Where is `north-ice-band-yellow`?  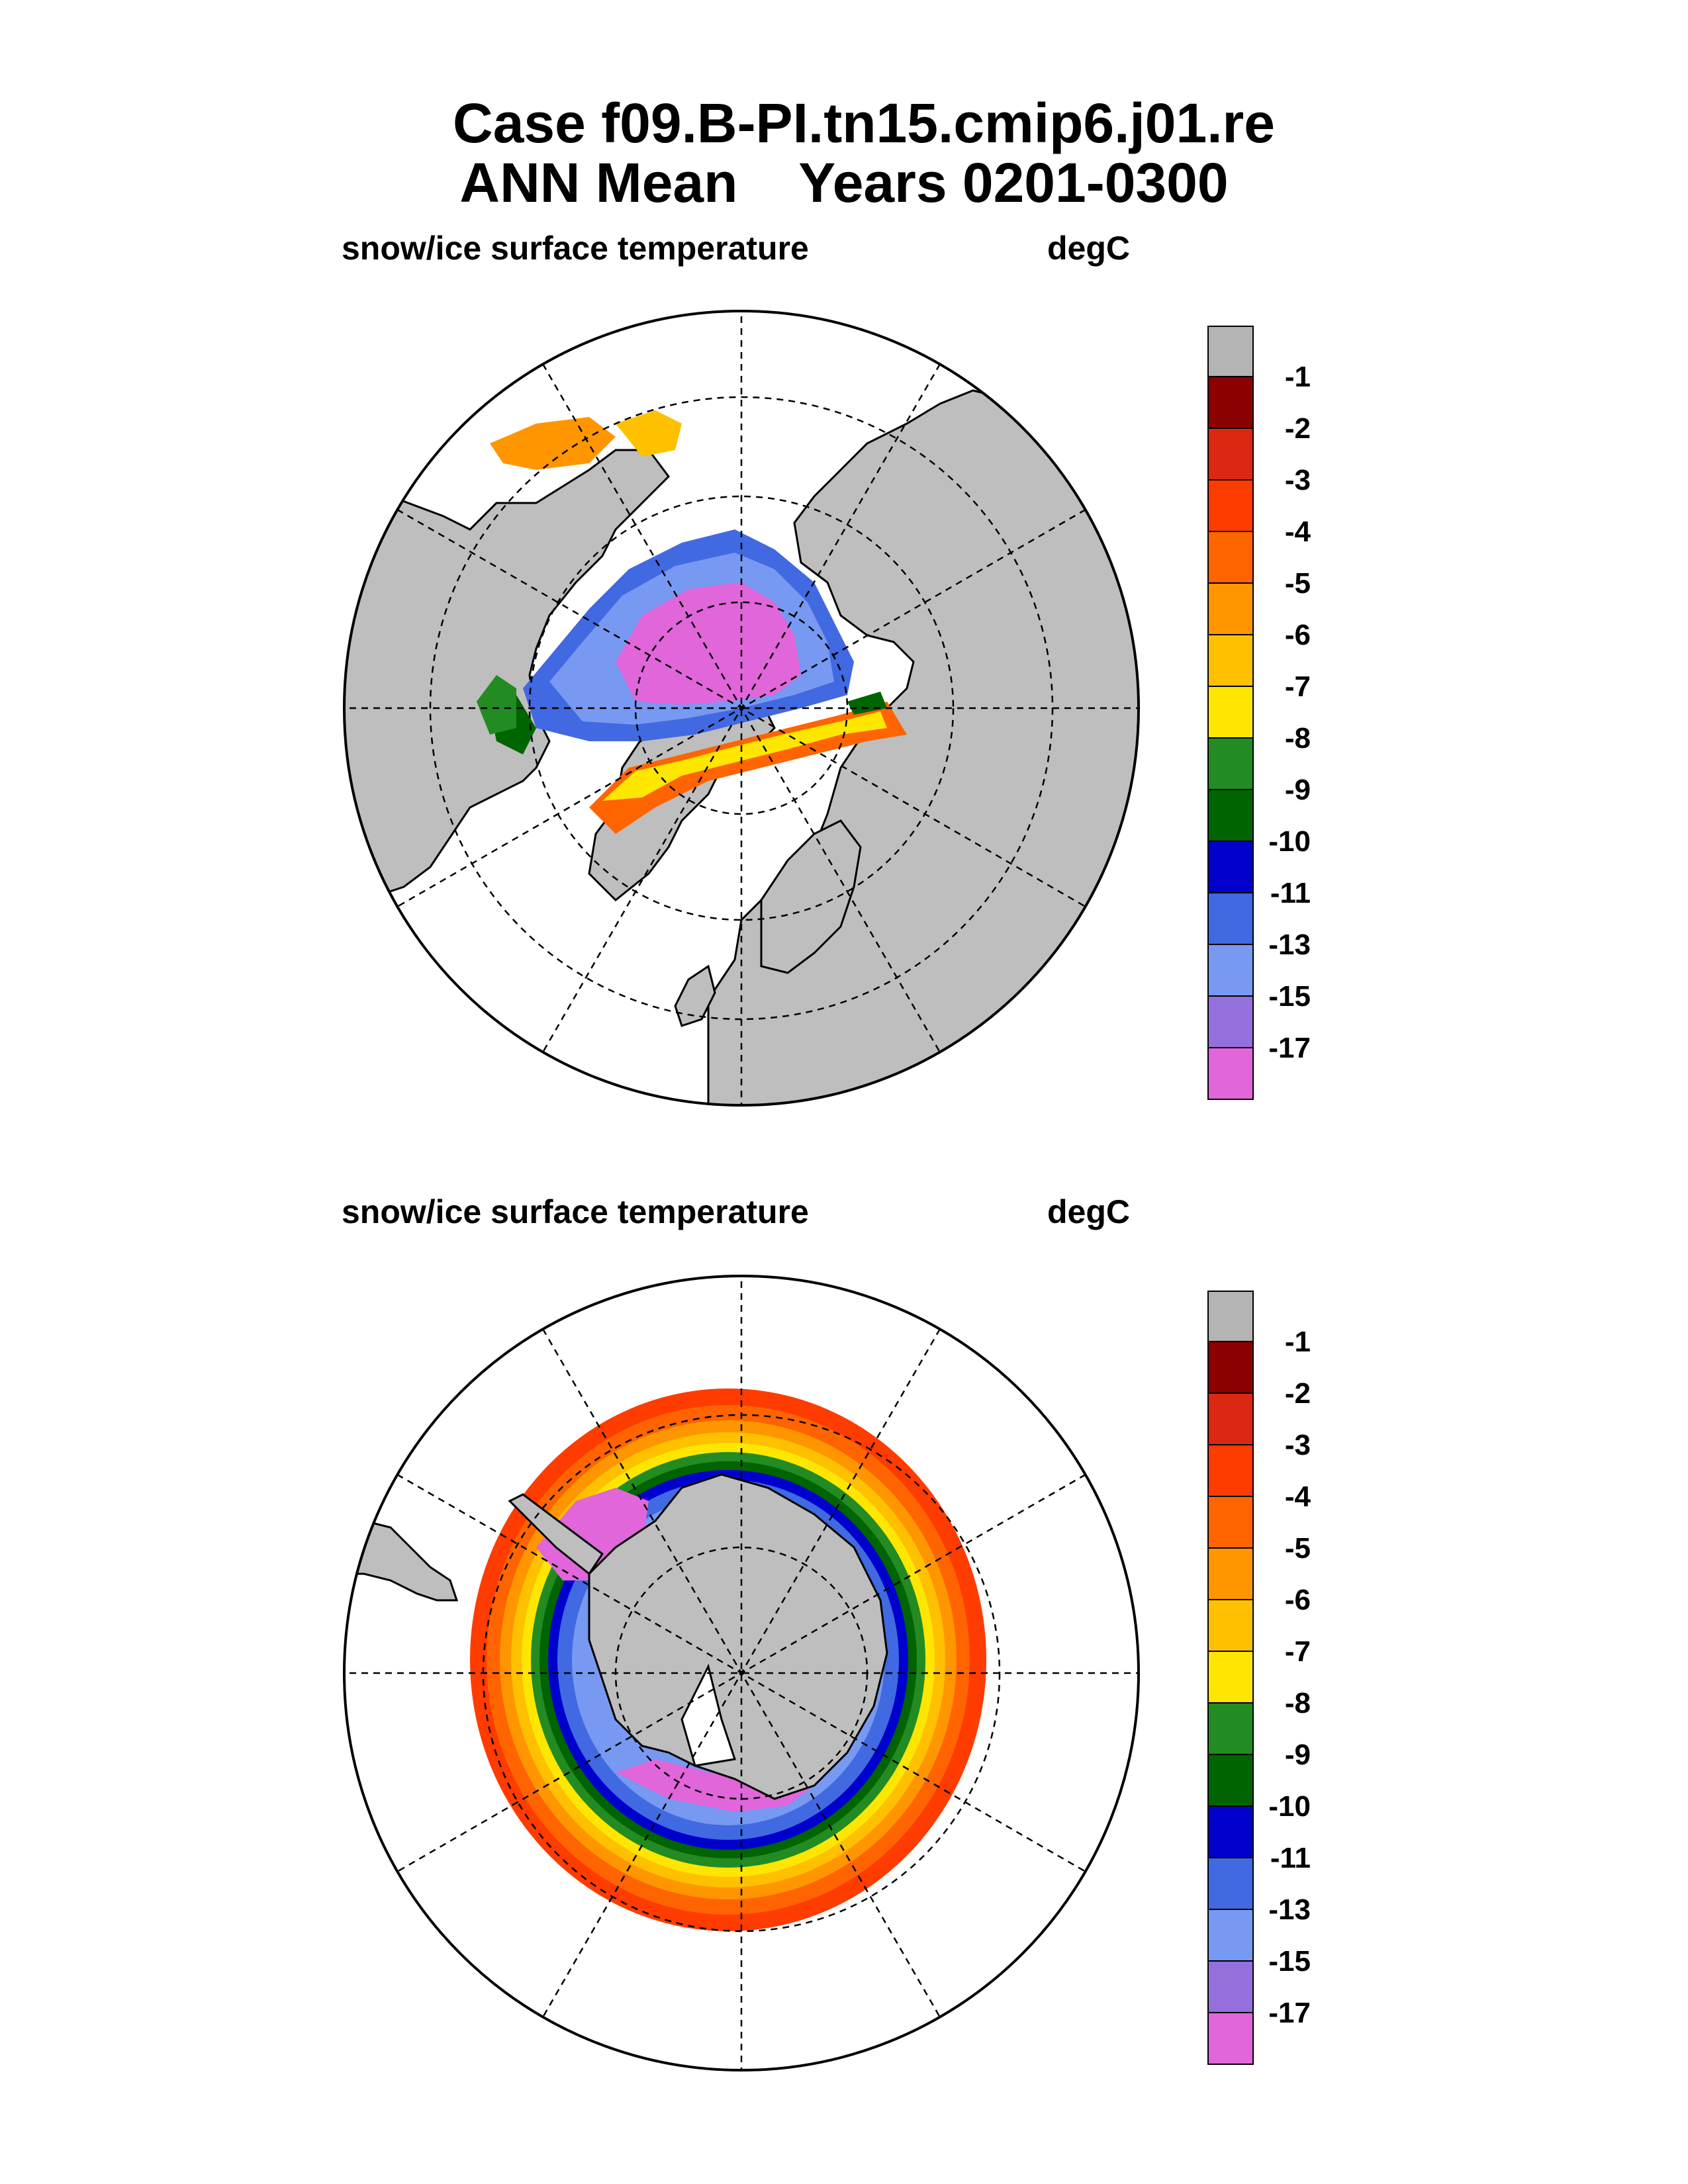
north-ice-band-yellow is located at coordinates (744, 756).